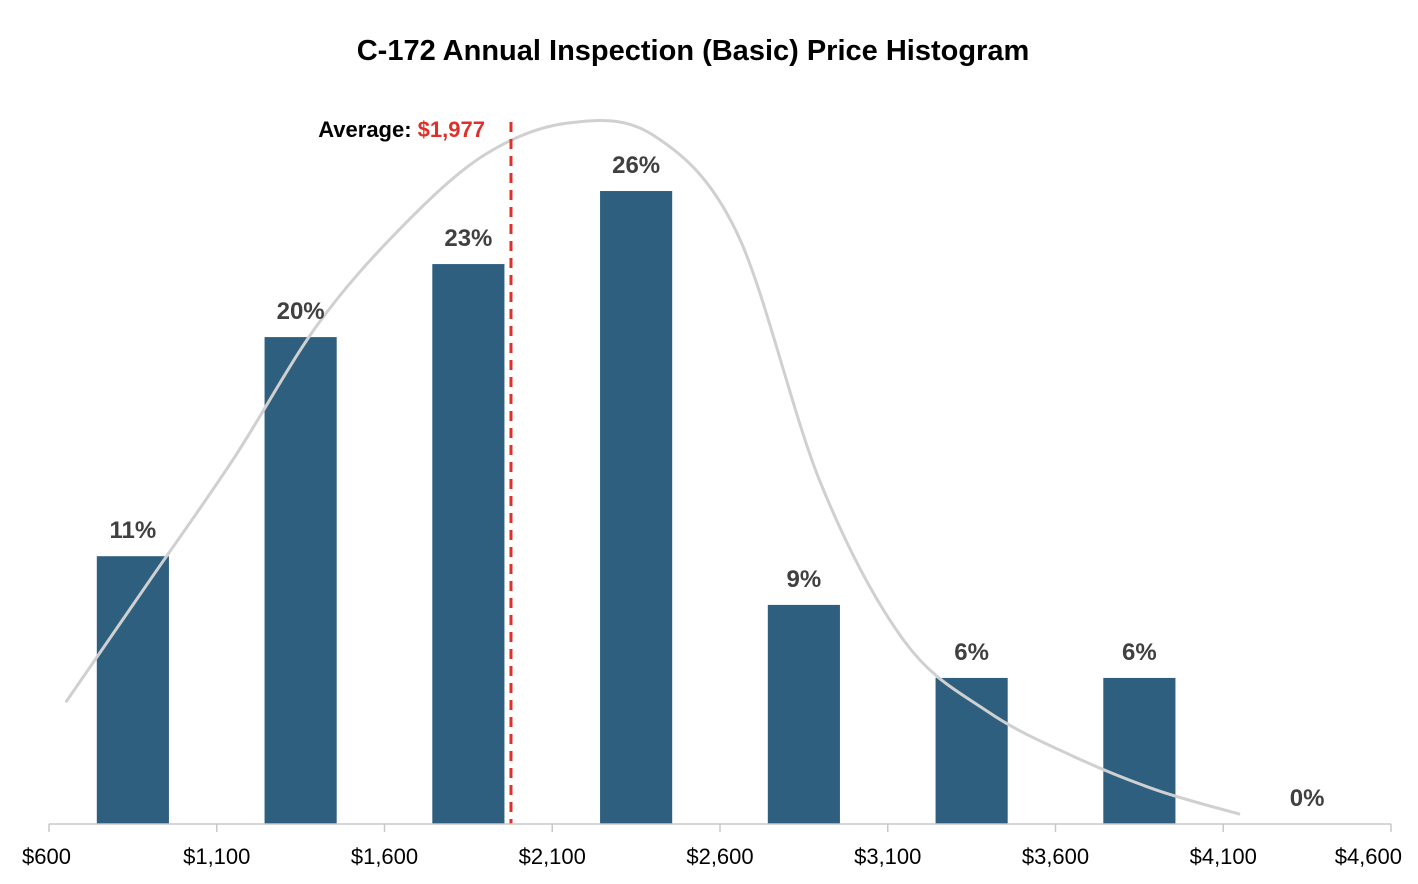 The height and width of the screenshot is (884, 1418). I want to click on x-tick-label: $2,100, so click(552, 856).